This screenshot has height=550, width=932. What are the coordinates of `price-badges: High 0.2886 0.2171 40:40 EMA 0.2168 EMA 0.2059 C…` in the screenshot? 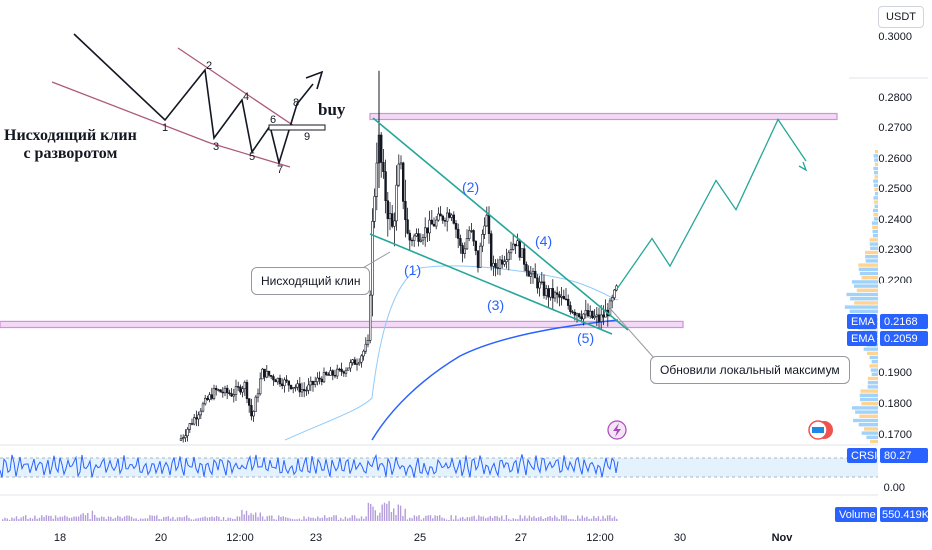 It's located at (882, 292).